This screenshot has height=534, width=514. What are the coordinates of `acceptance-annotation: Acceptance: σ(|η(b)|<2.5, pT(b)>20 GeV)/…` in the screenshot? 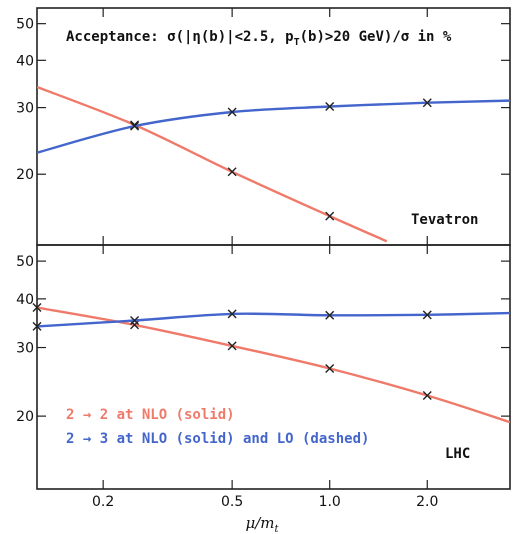 It's located at (259, 38).